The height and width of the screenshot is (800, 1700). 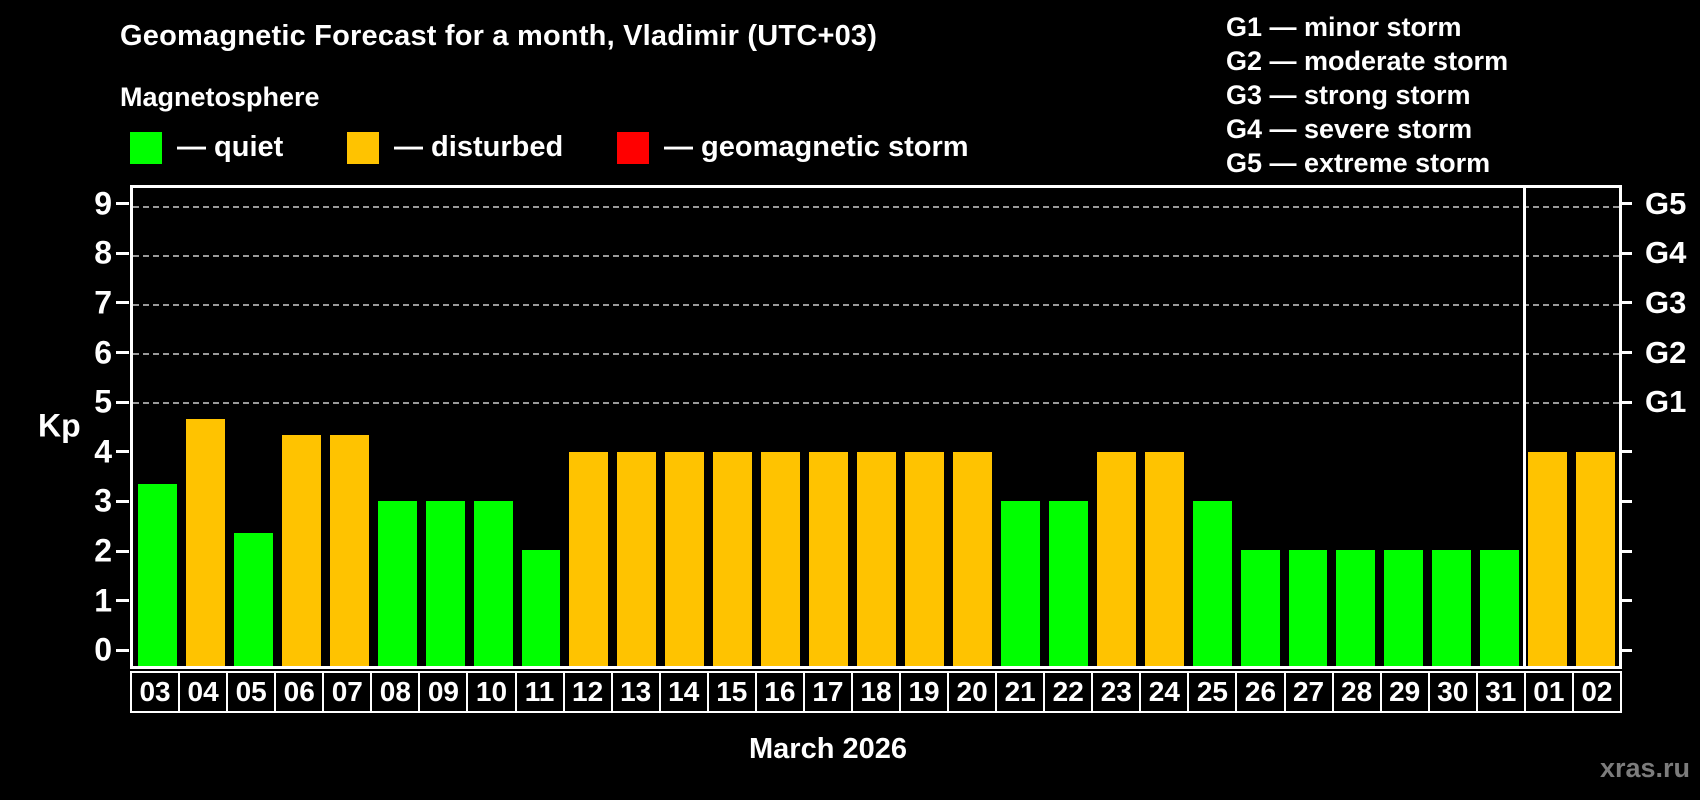 I want to click on g-legend-line-g3: G3 — strong storm, so click(x=1348, y=95).